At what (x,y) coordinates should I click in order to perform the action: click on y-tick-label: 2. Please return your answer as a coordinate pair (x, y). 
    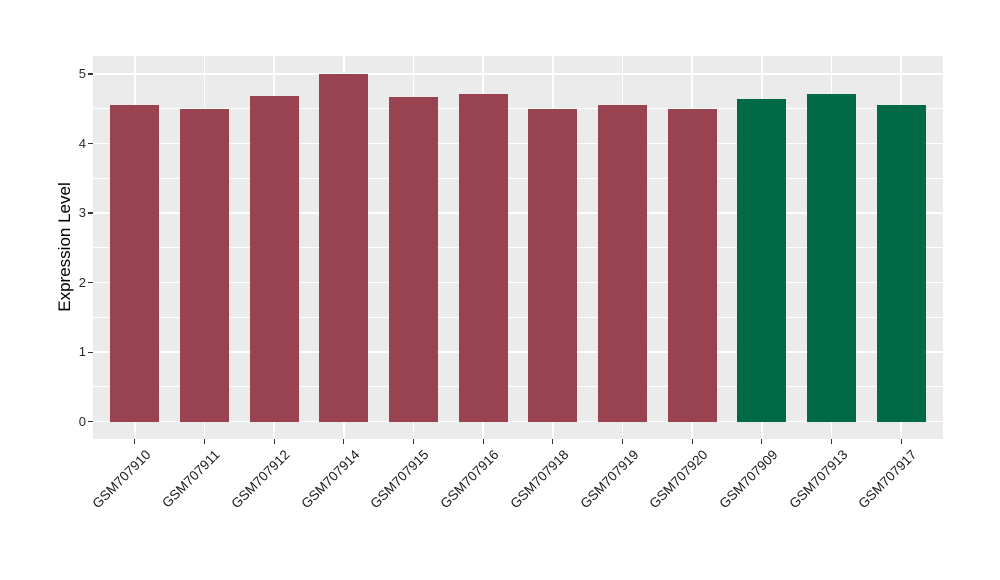
    Looking at the image, I should click on (82, 282).